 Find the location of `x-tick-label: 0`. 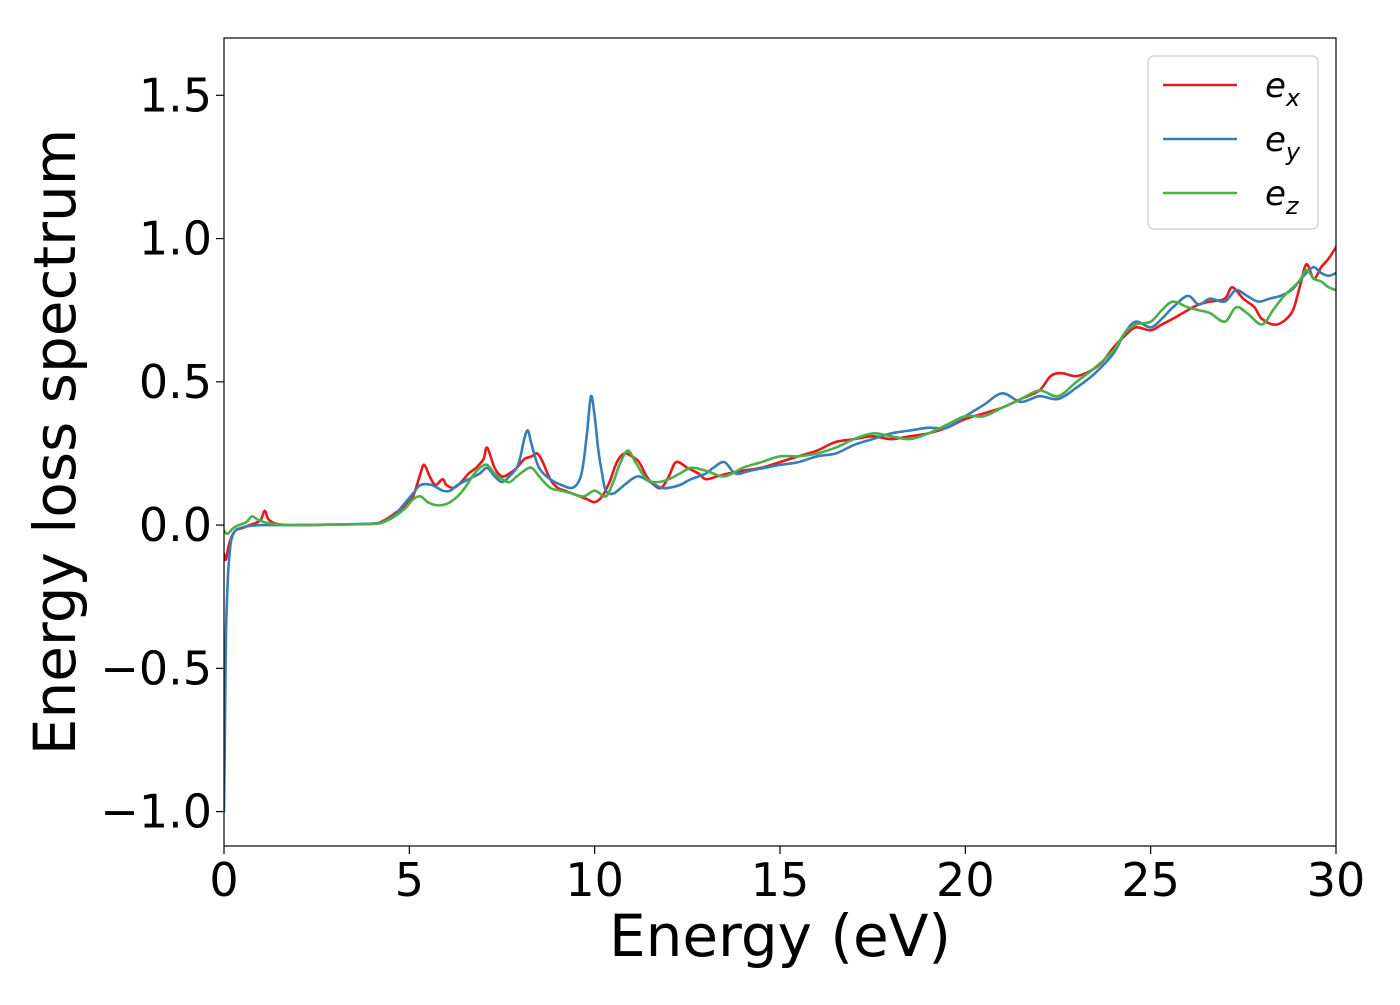

x-tick-label: 0 is located at coordinates (223, 880).